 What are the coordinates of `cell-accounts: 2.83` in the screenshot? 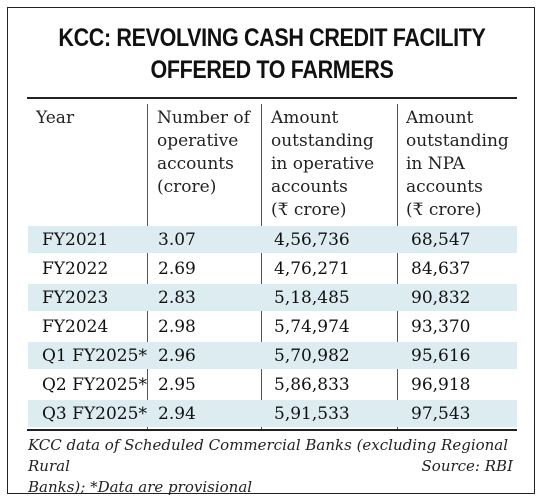 It's located at (177, 298).